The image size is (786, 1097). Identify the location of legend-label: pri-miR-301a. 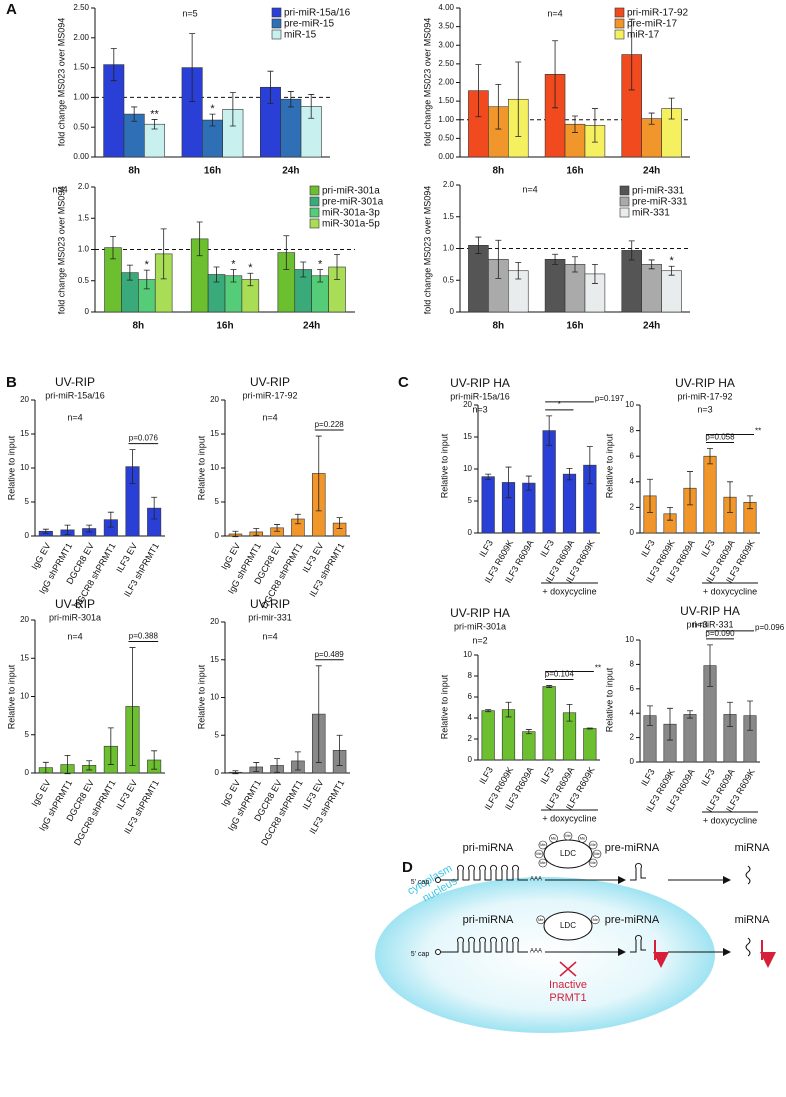
(351, 191).